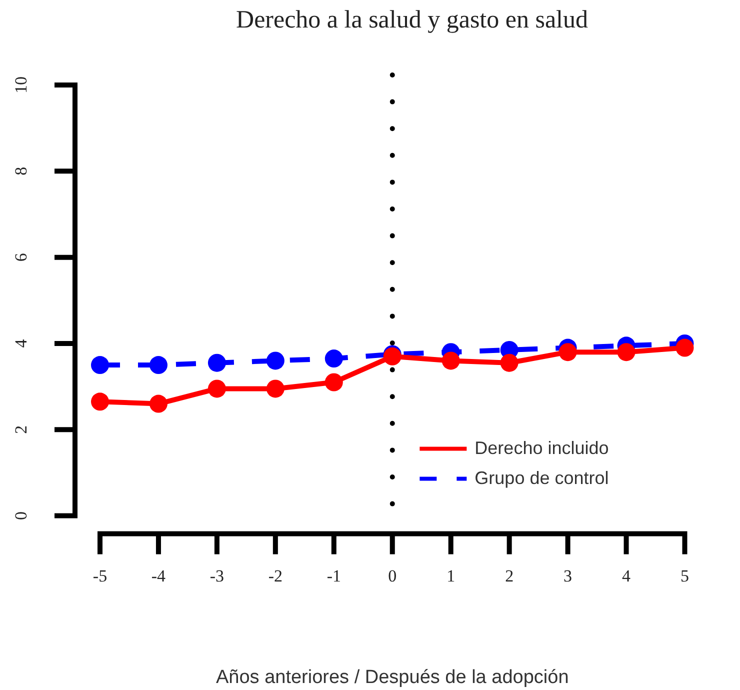  What do you see at coordinates (541, 448) in the screenshot?
I see `legend-label: Derecho incluido` at bounding box center [541, 448].